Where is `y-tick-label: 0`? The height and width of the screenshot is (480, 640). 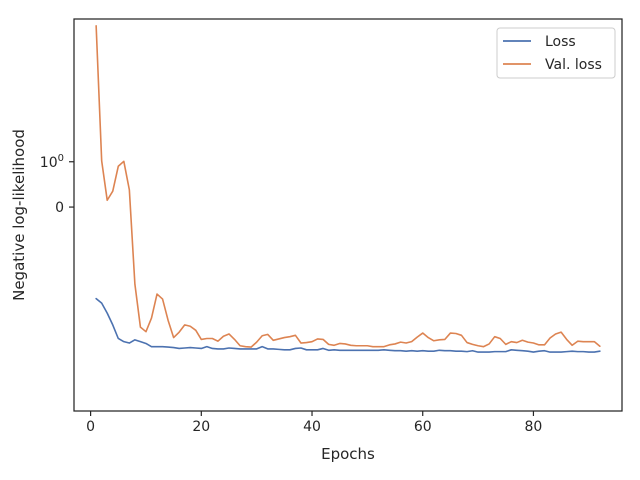
y-tick-label: 0 is located at coordinates (59, 208).